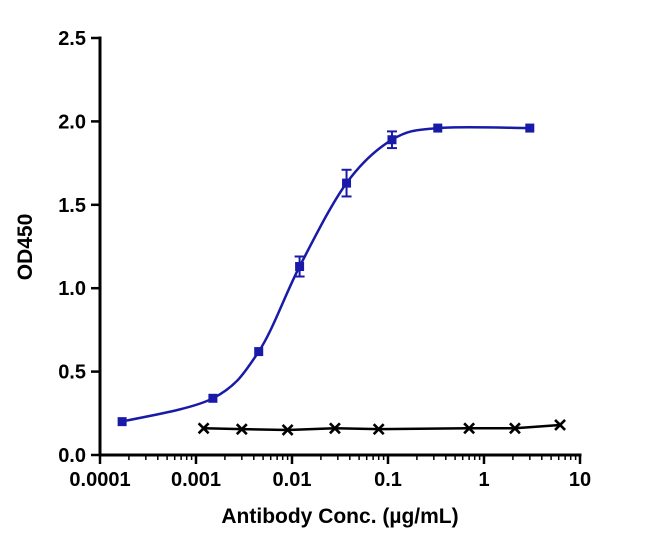  I want to click on x-axis-label: Antibody Conc. (µg/mL), so click(339, 516).